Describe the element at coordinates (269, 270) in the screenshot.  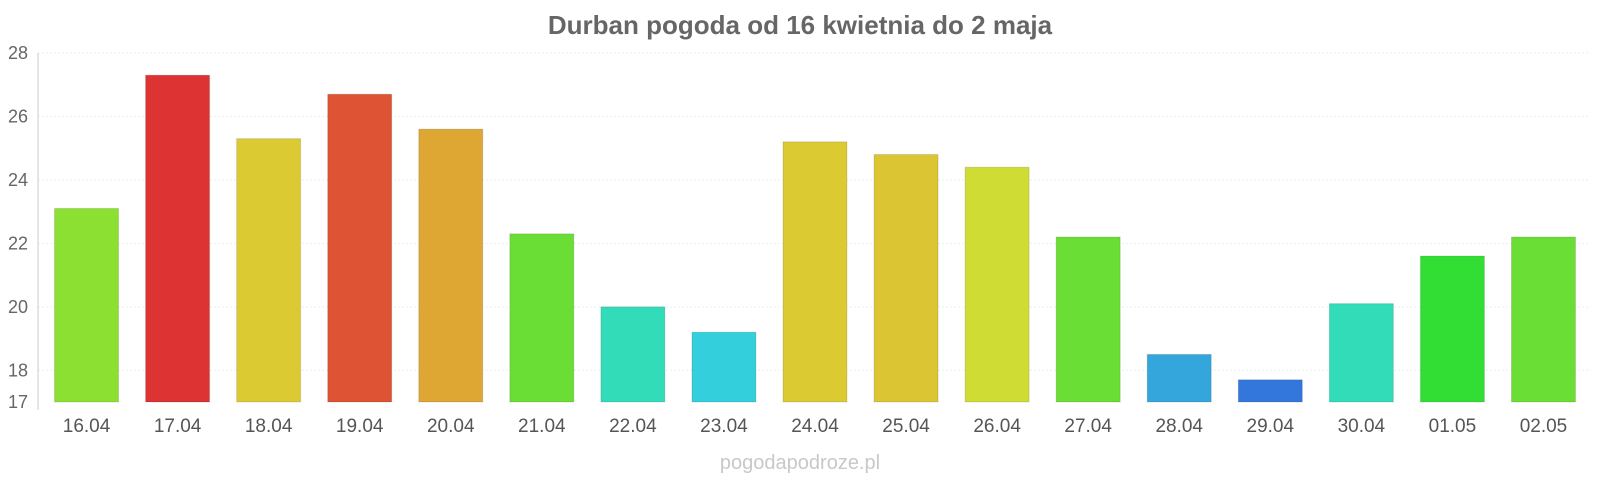
I see `bar-18.04` at that location.